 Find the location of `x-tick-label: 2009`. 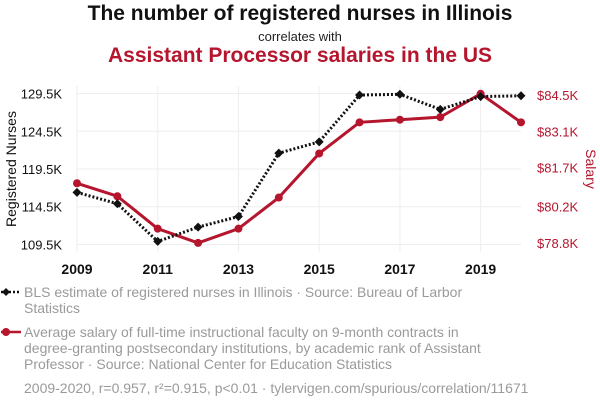

x-tick-label: 2009 is located at coordinates (76, 269).